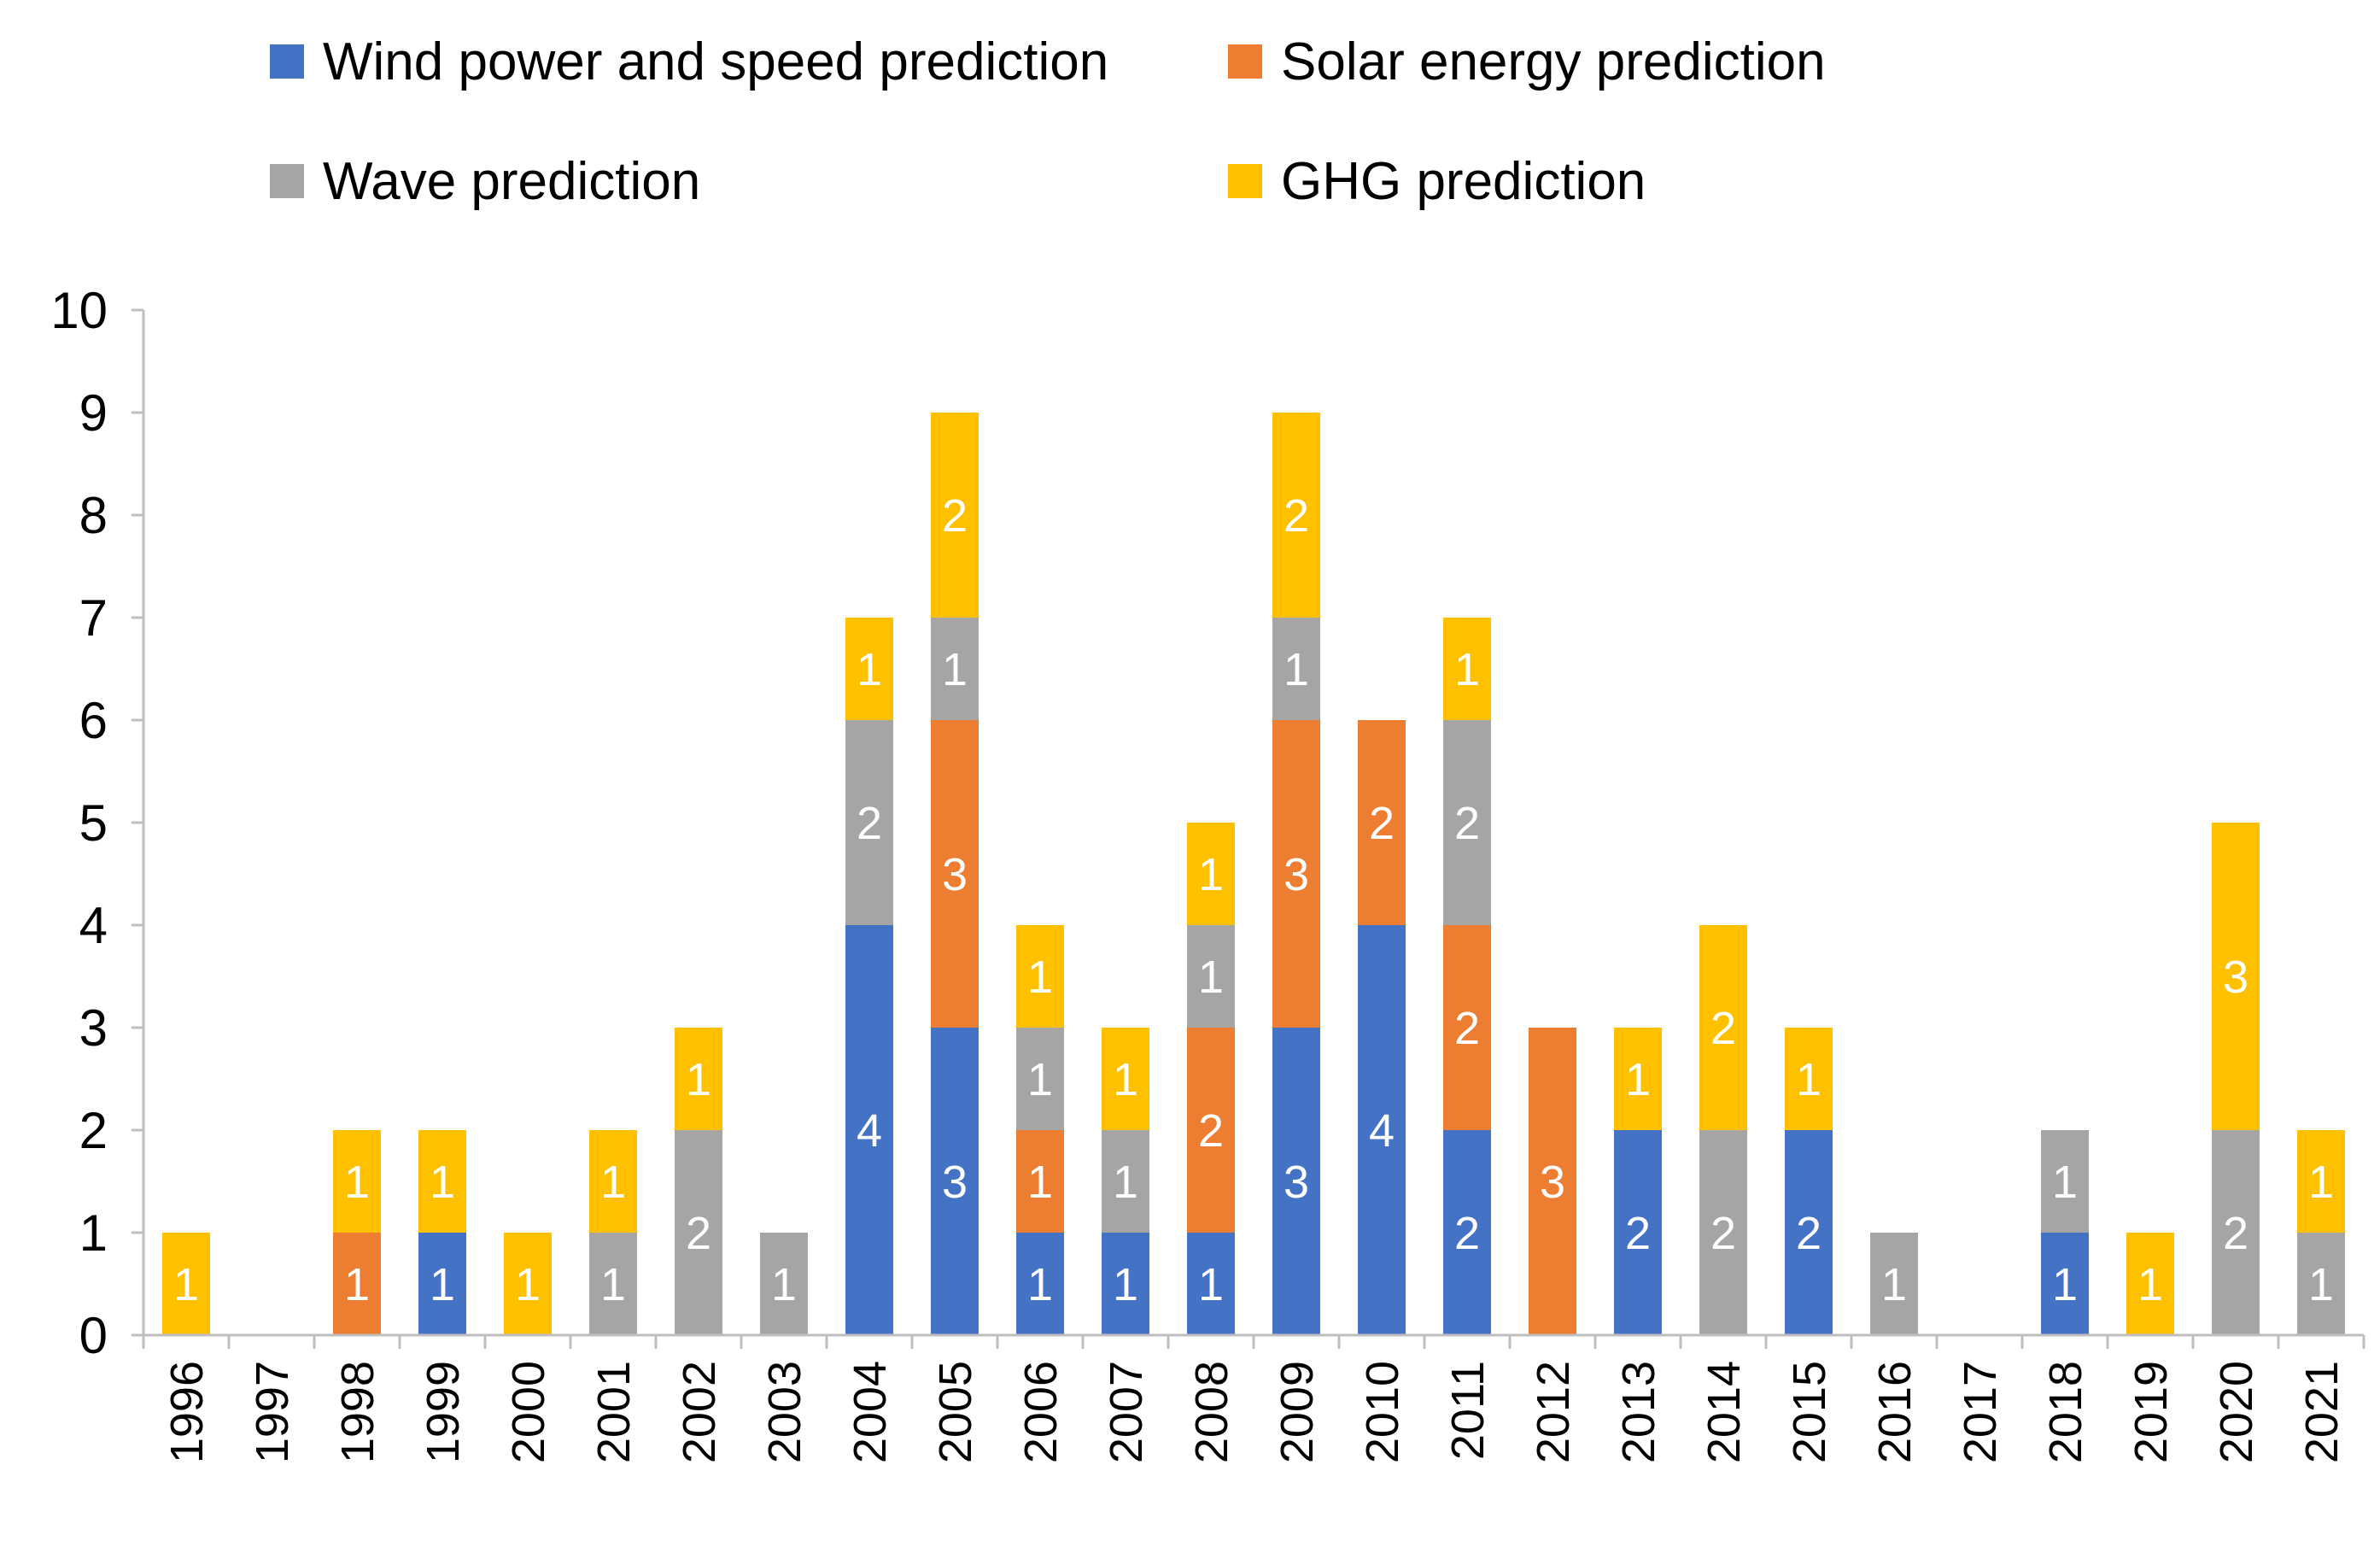 This screenshot has width=2380, height=1541. What do you see at coordinates (955, 515) in the screenshot?
I see `bar-segment-2005-s3` at bounding box center [955, 515].